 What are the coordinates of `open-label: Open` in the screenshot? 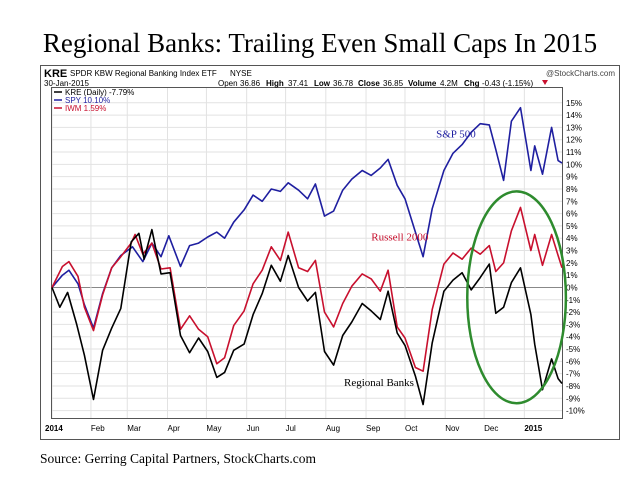 It's located at (228, 83).